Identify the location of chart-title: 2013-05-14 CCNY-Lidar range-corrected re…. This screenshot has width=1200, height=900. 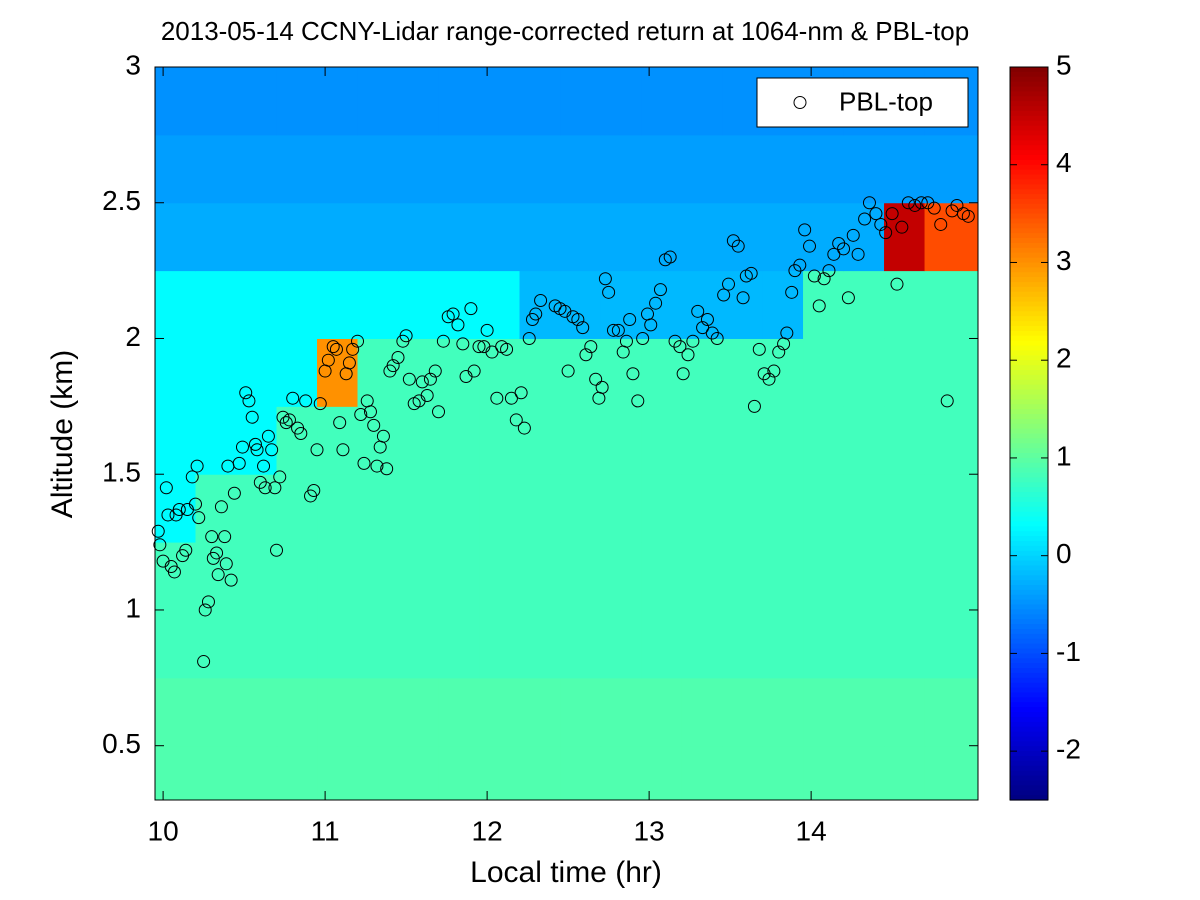
(565, 31).